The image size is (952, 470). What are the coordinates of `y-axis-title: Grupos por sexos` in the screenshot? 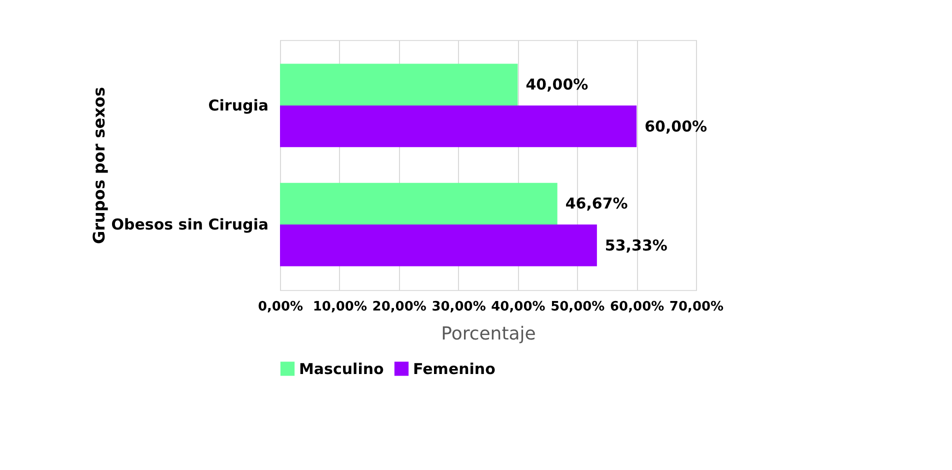 It's located at (98, 165).